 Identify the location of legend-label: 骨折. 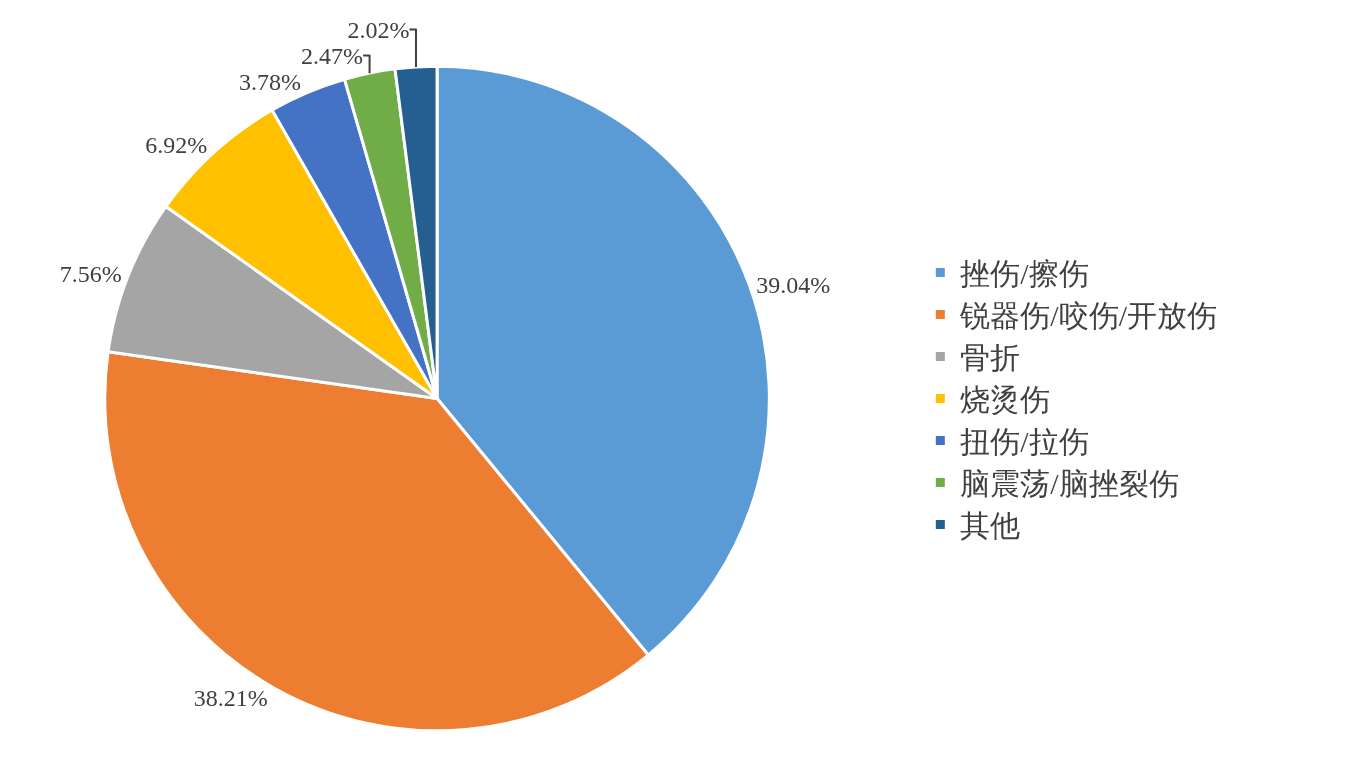
(990, 358).